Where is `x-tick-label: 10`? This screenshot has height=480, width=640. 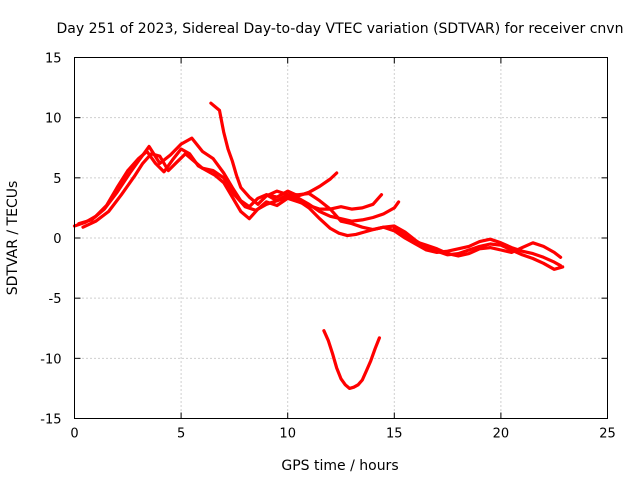 x-tick-label: 10 is located at coordinates (287, 434).